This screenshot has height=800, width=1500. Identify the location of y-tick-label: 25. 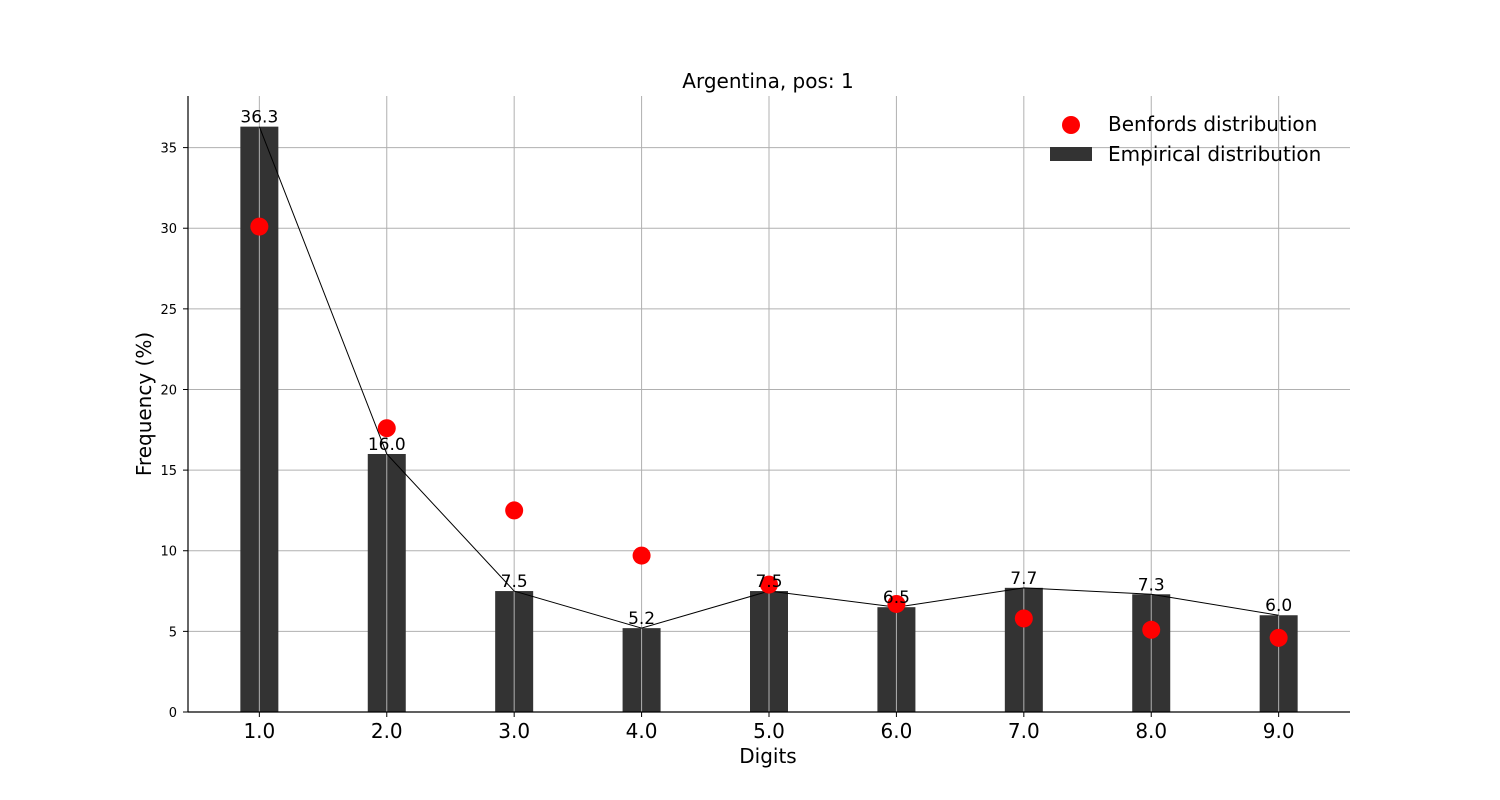
(168, 310).